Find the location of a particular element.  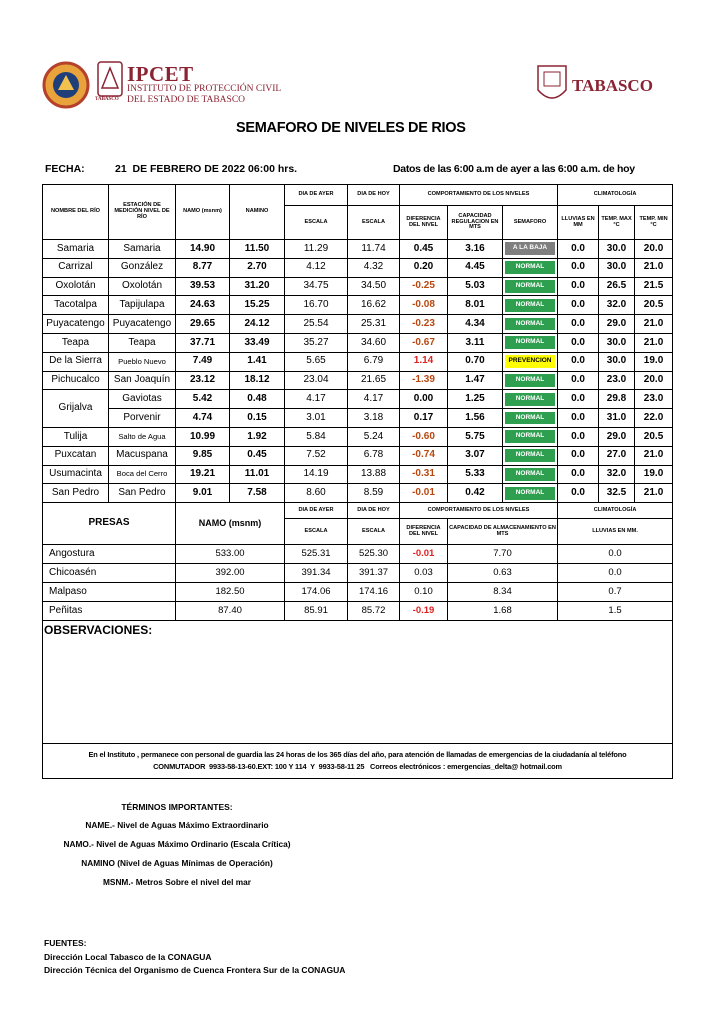

escala-ayer: 23.04 is located at coordinates (316, 380).